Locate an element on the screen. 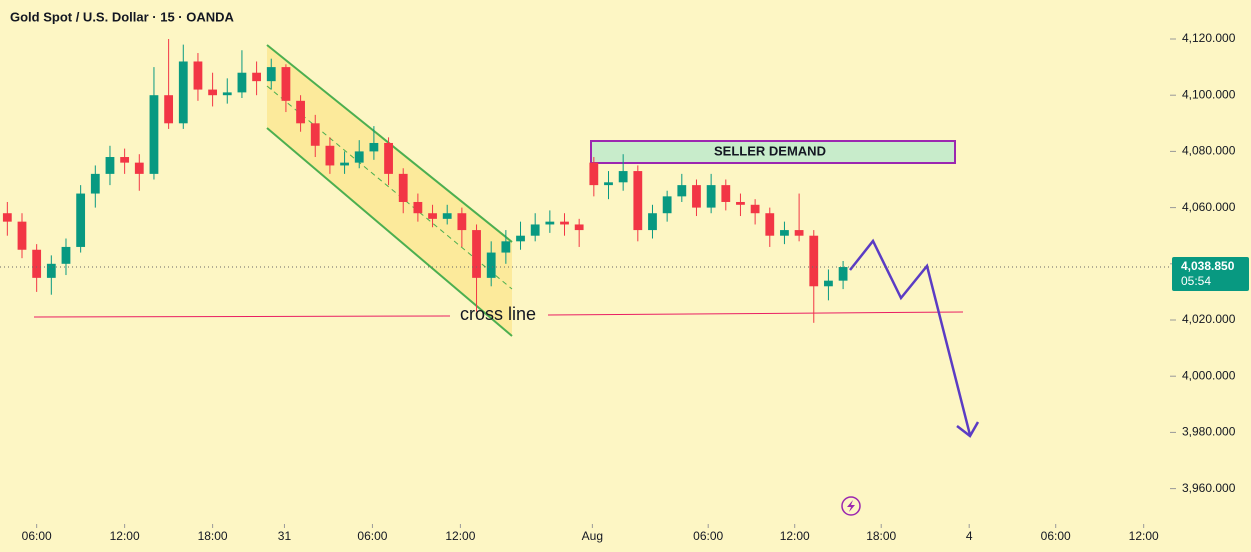 Image resolution: width=1251 pixels, height=552 pixels. event-icon-bolt is located at coordinates (851, 506).